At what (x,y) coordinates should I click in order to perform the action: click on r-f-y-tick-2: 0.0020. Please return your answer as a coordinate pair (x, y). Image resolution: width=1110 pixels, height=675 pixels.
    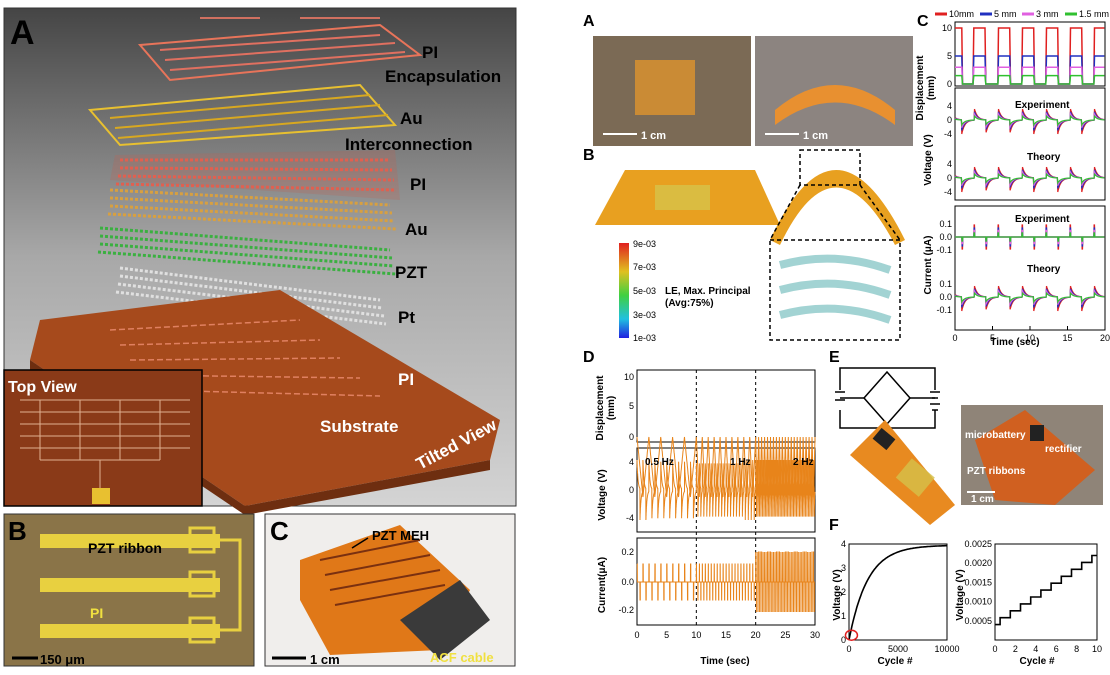
    Looking at the image, I should click on (978, 563).